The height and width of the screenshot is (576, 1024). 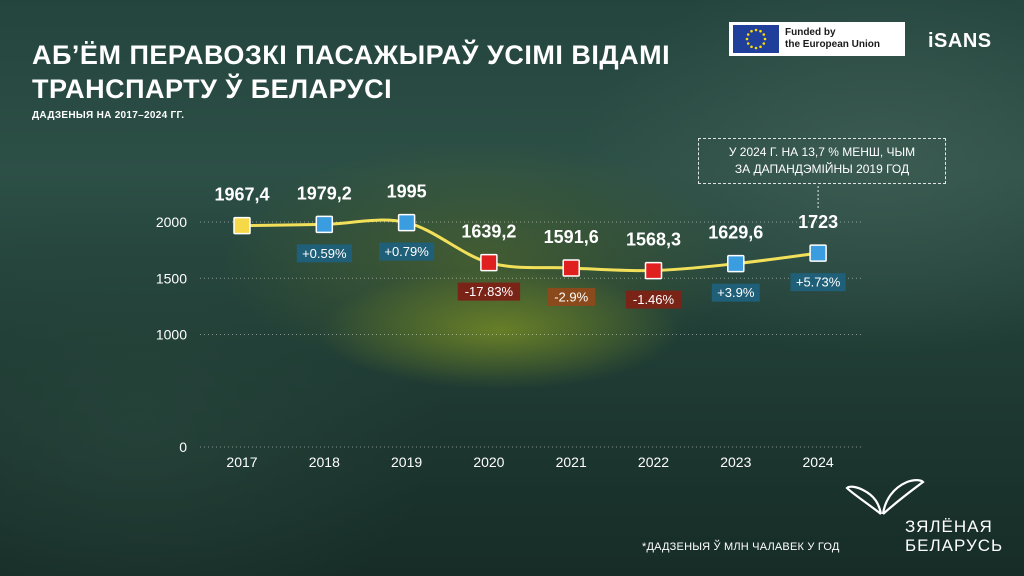 What do you see at coordinates (822, 152) in the screenshot?
I see `callout-line-1: У 2024 Г. НА 13,7 % МЕНШ, ЧЫМ` at bounding box center [822, 152].